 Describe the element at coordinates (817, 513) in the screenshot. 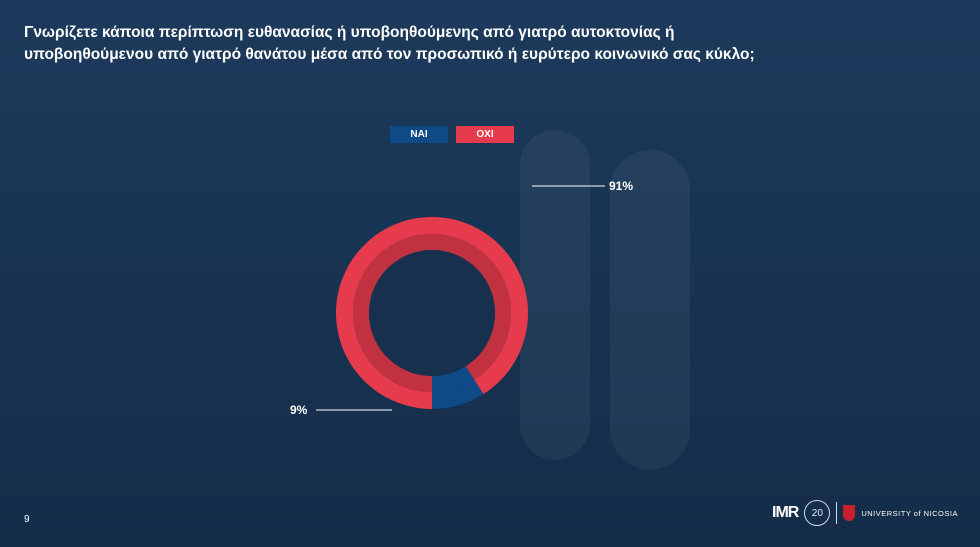

I see `anniversary-badge: 20` at that location.